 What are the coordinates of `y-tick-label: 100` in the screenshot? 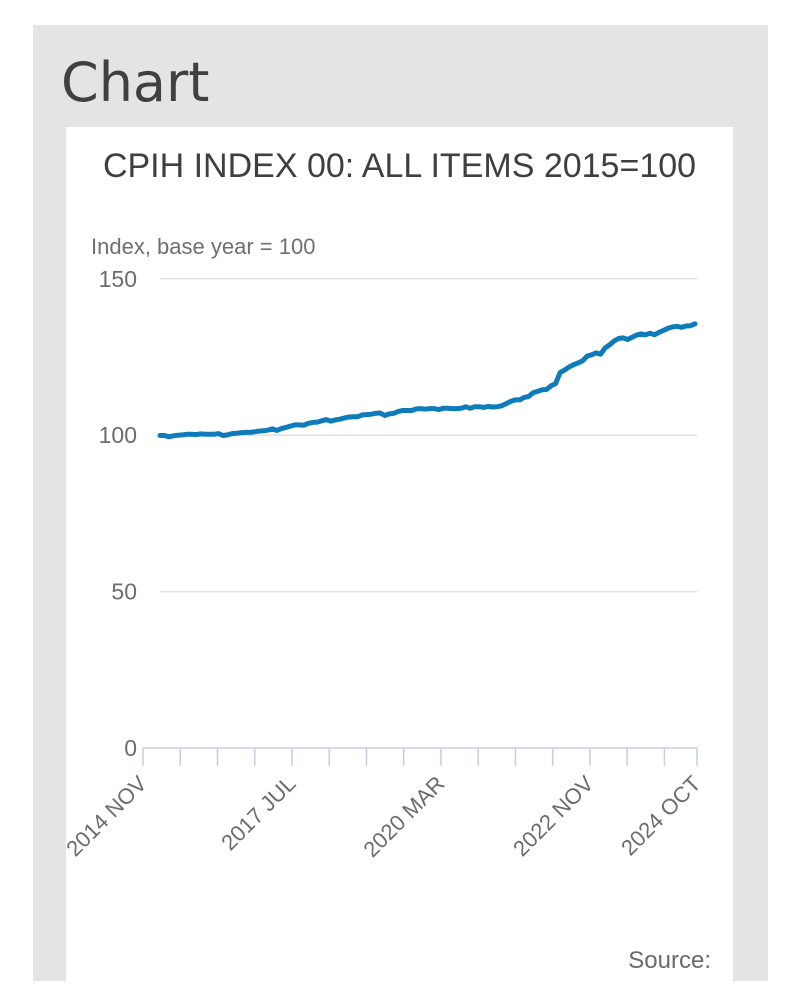 It's located at (118, 435).